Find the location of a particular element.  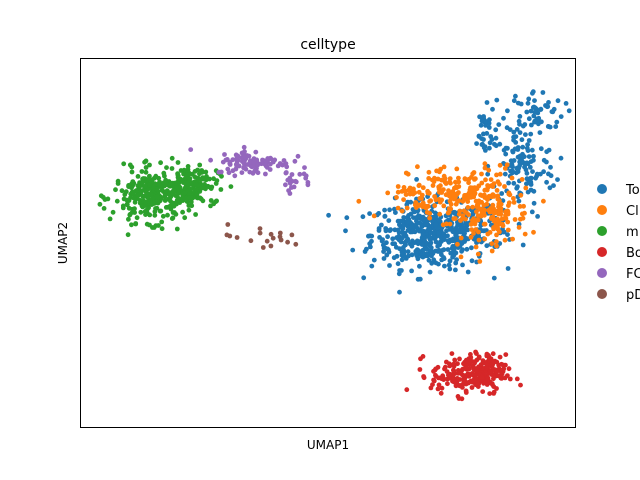

legend-label-fc: FC is located at coordinates (633, 274).